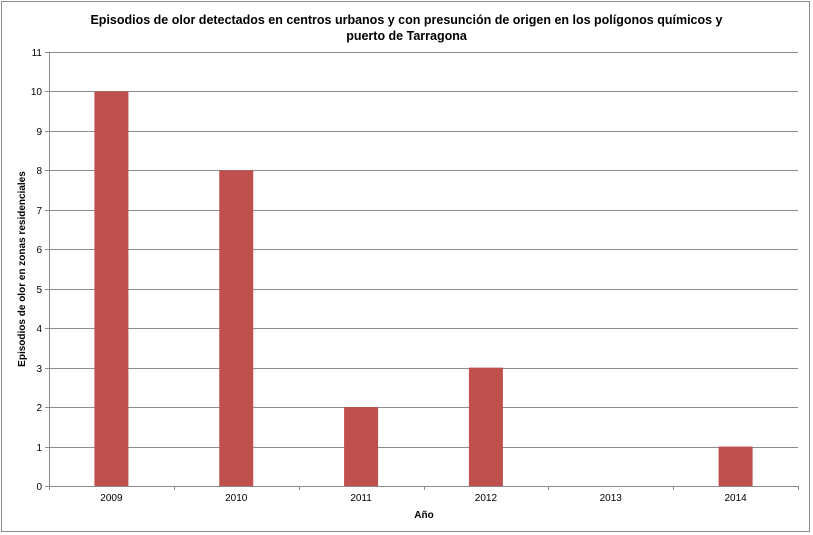 The image size is (813, 535). Describe the element at coordinates (111, 498) in the screenshot. I see `x-tick-label: 2009` at that location.